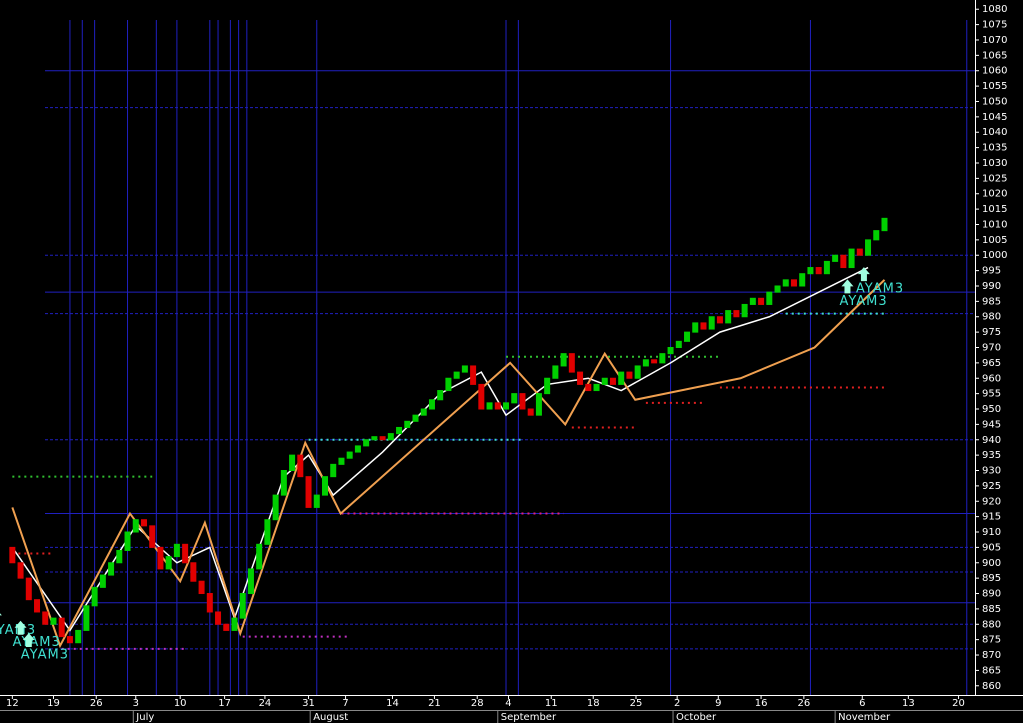 This screenshot has height=723, width=1023. I want to click on x-tick-label: 18, so click(593, 703).